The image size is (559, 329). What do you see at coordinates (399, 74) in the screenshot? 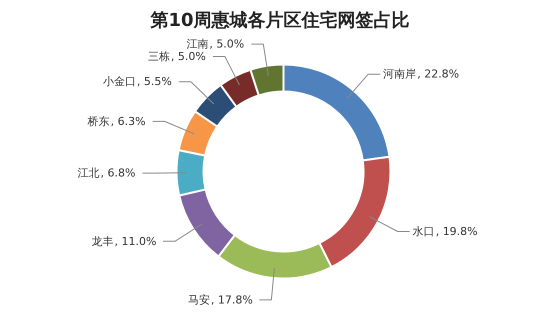
I see `slice-label: 河南岸` at bounding box center [399, 74].